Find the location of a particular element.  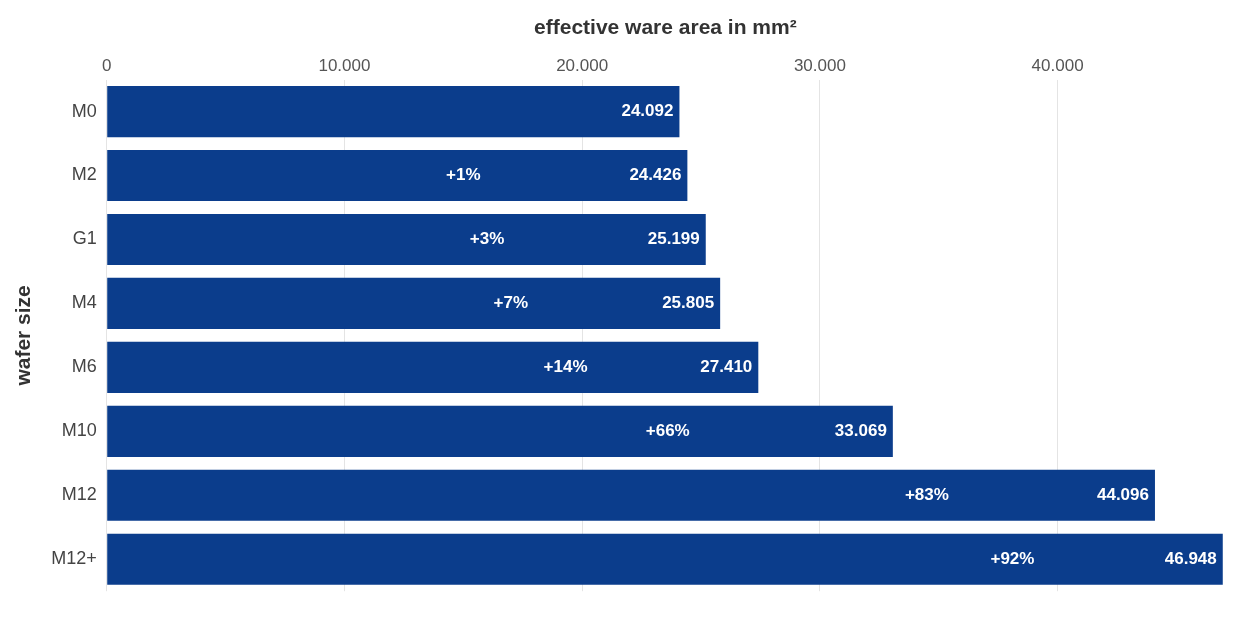

x-tick-label: 10.000 is located at coordinates (344, 66).